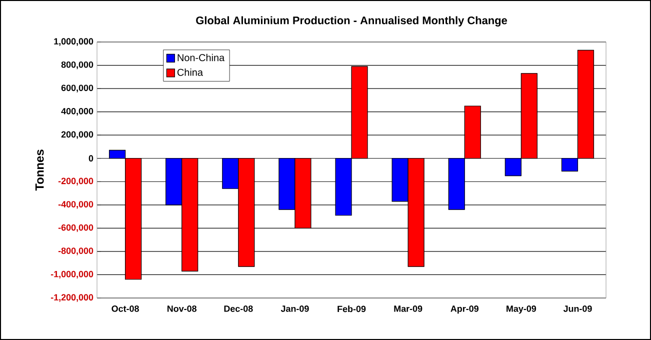 This screenshot has height=340, width=651. What do you see at coordinates (76, 228) in the screenshot?
I see `y-tick-label: -600,000` at bounding box center [76, 228].